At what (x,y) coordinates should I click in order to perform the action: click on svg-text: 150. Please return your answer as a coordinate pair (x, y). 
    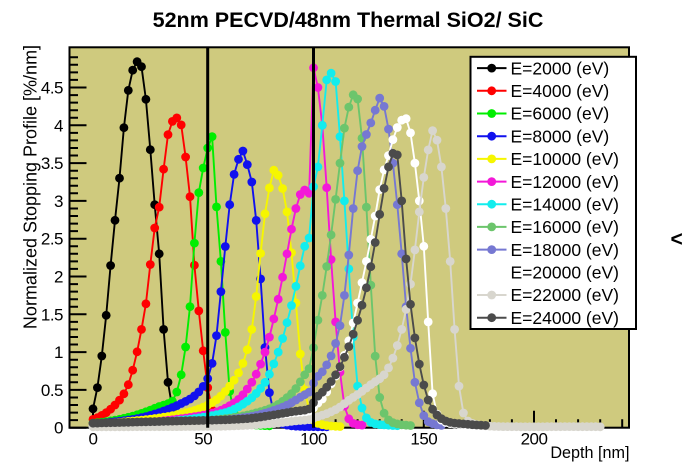
    Looking at the image, I should click on (423, 439).